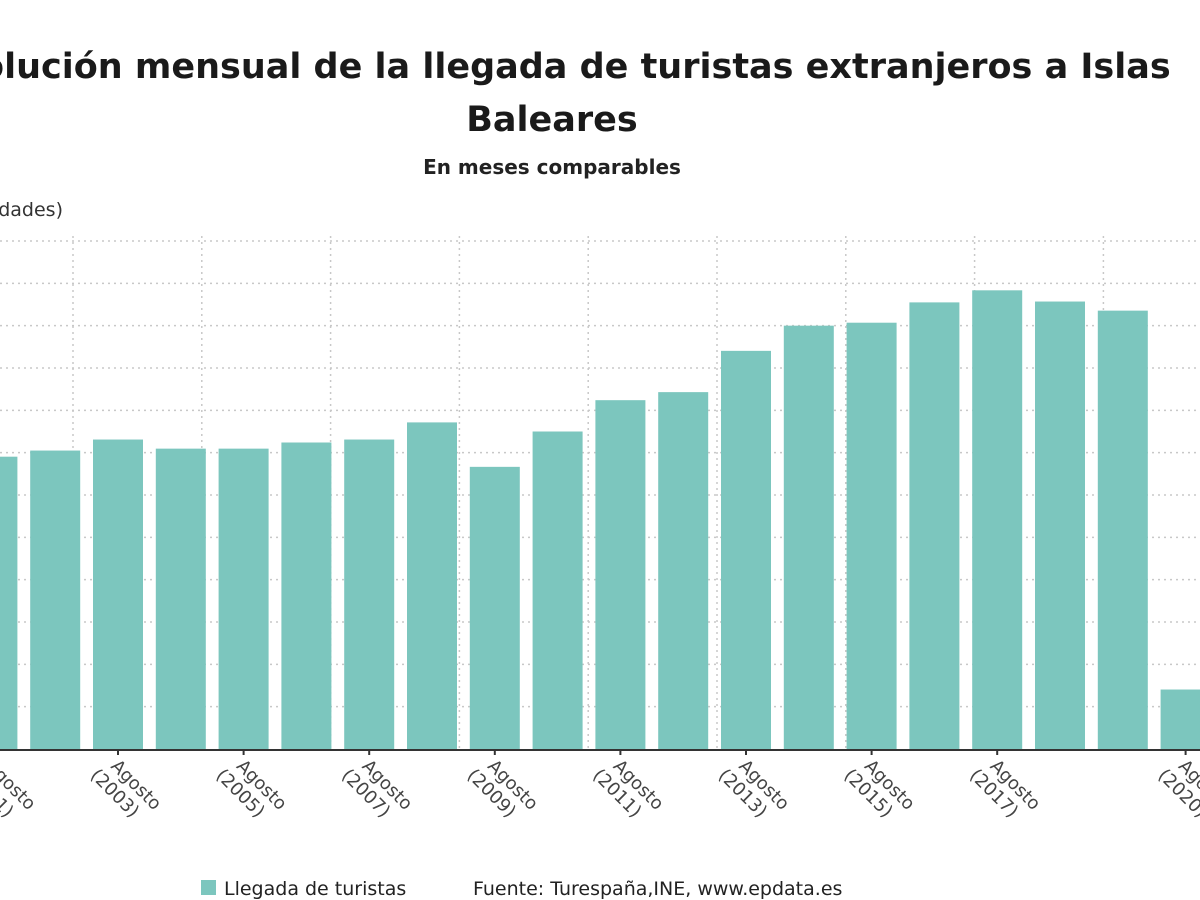  I want to click on x-tick-label: Agosto(2007), so click(376, 789).